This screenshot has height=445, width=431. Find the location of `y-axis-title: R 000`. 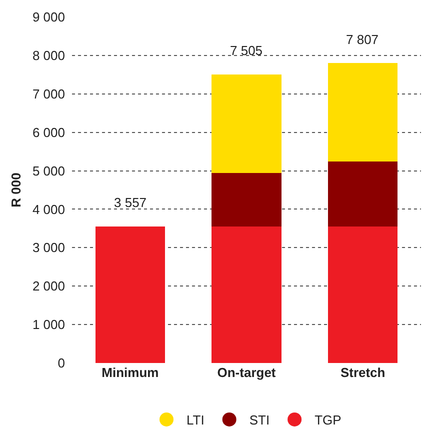

y-axis-title: R 000 is located at coordinates (16, 190).